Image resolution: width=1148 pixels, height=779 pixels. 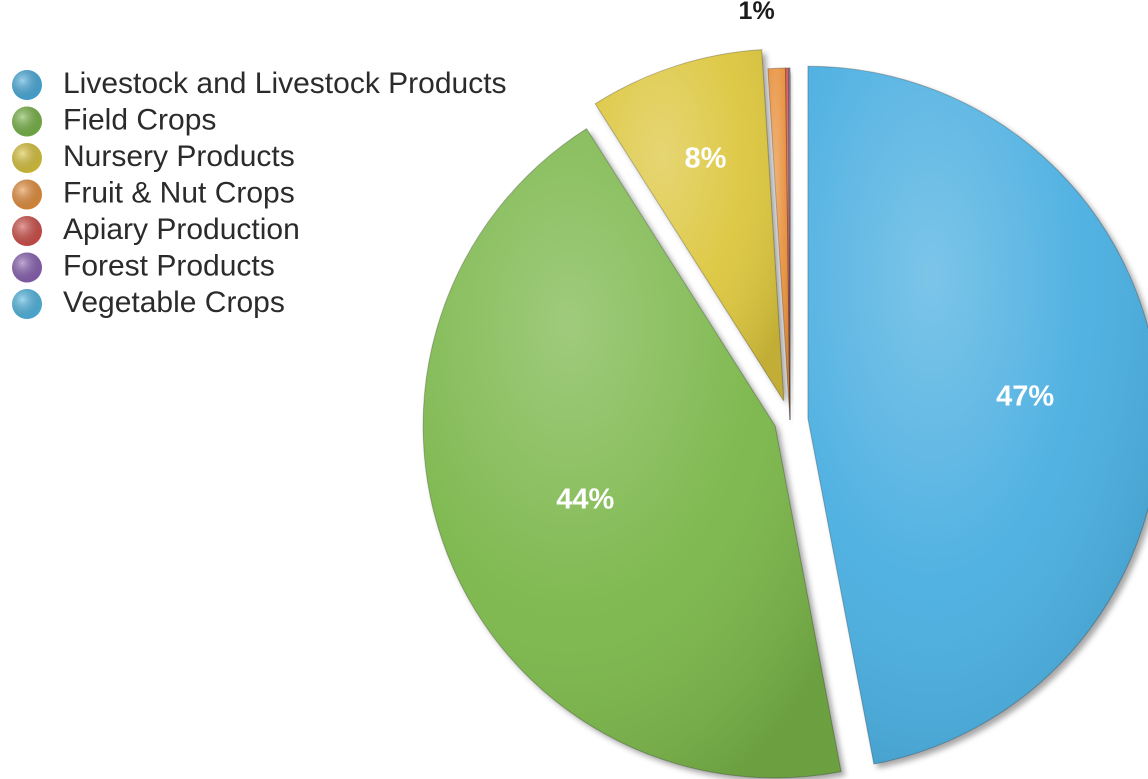 I want to click on legend-swatch-highlight-vegetable-crops, so click(x=27, y=304).